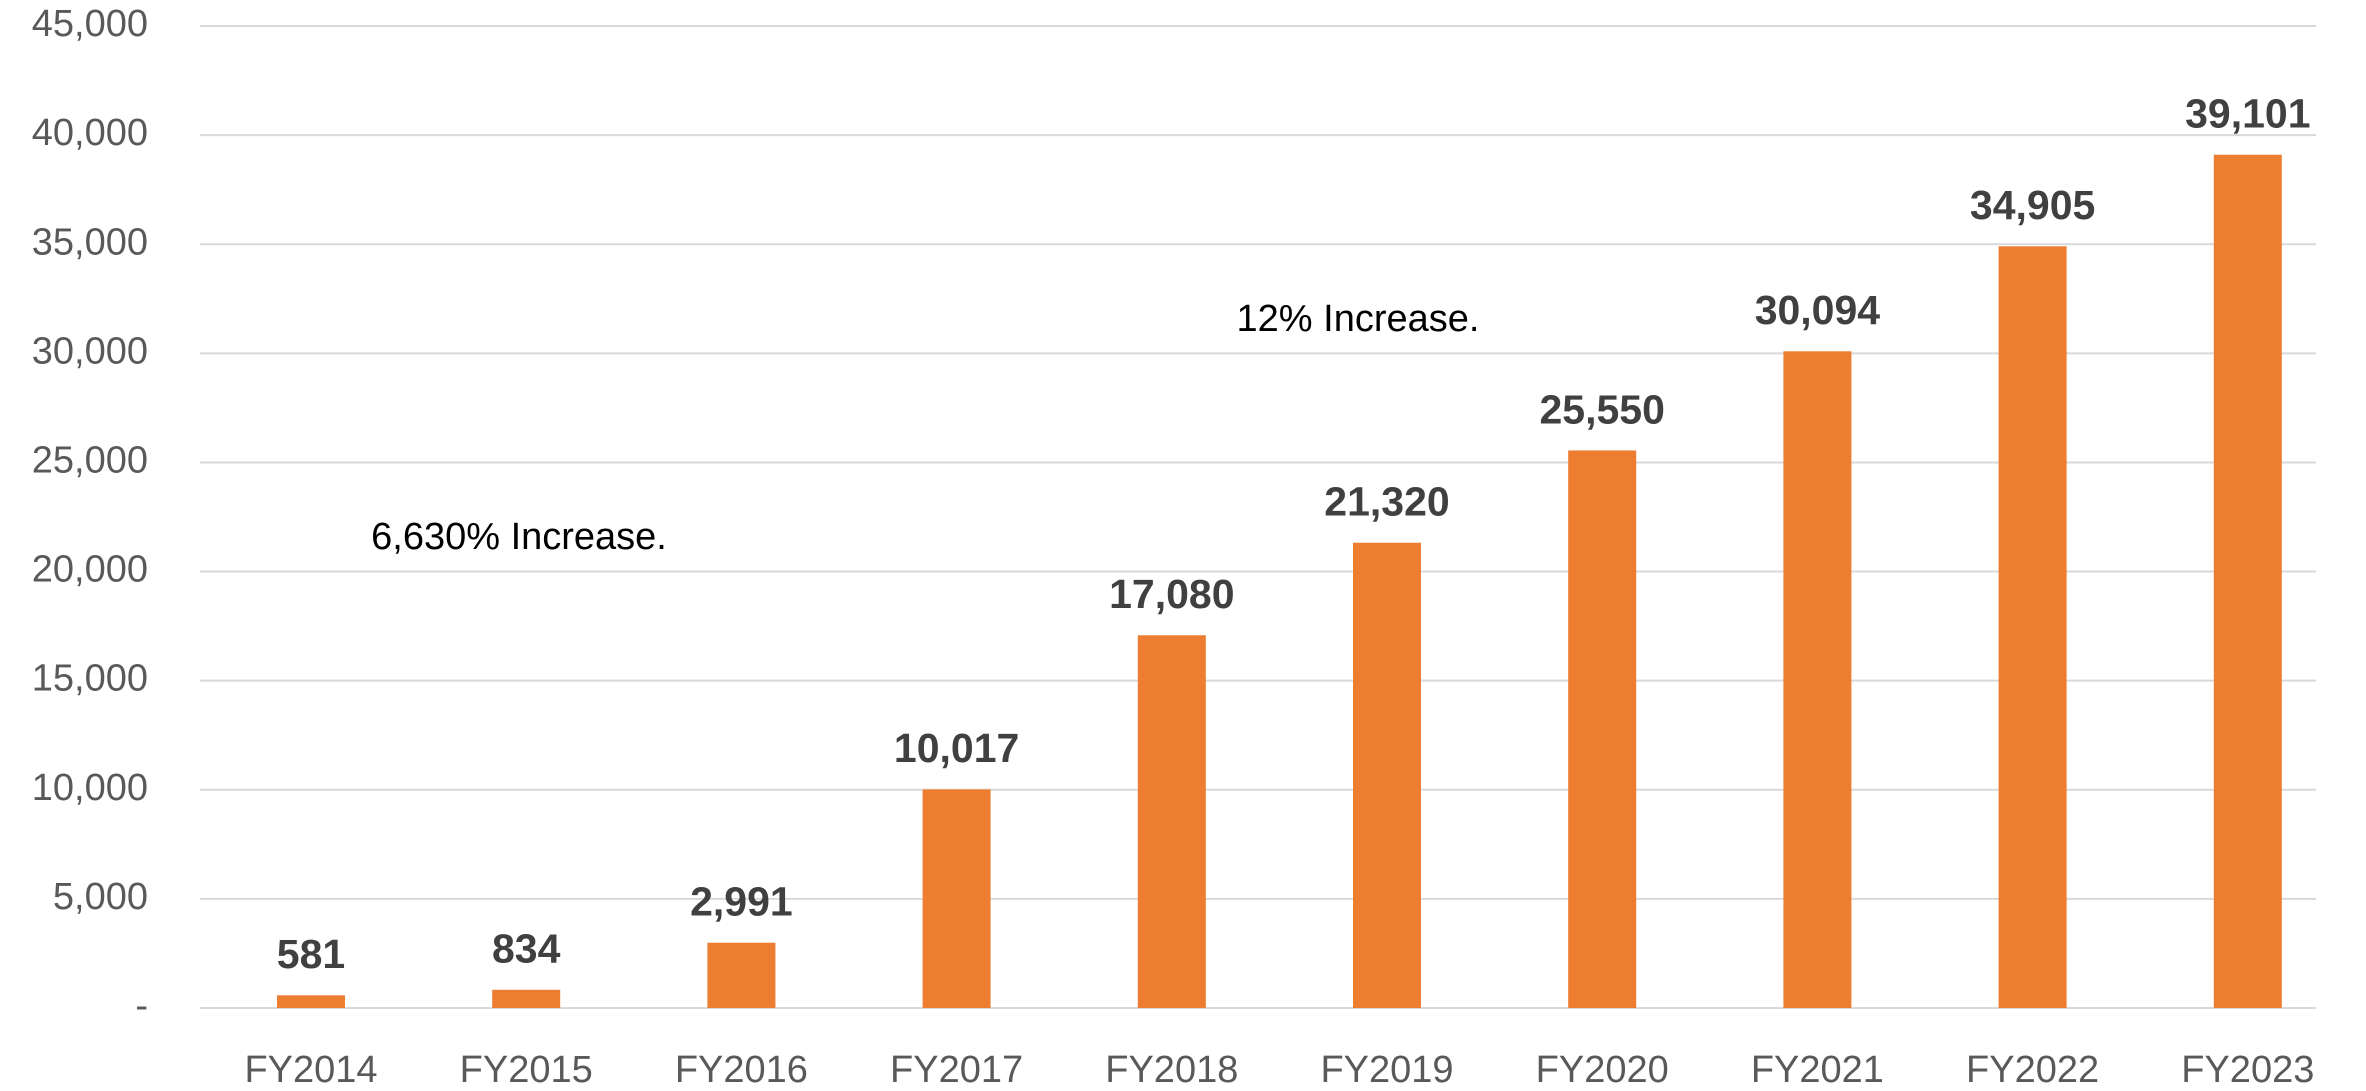 The width and height of the screenshot is (2366, 1091). What do you see at coordinates (2247, 114) in the screenshot?
I see `data-label: 39,101` at bounding box center [2247, 114].